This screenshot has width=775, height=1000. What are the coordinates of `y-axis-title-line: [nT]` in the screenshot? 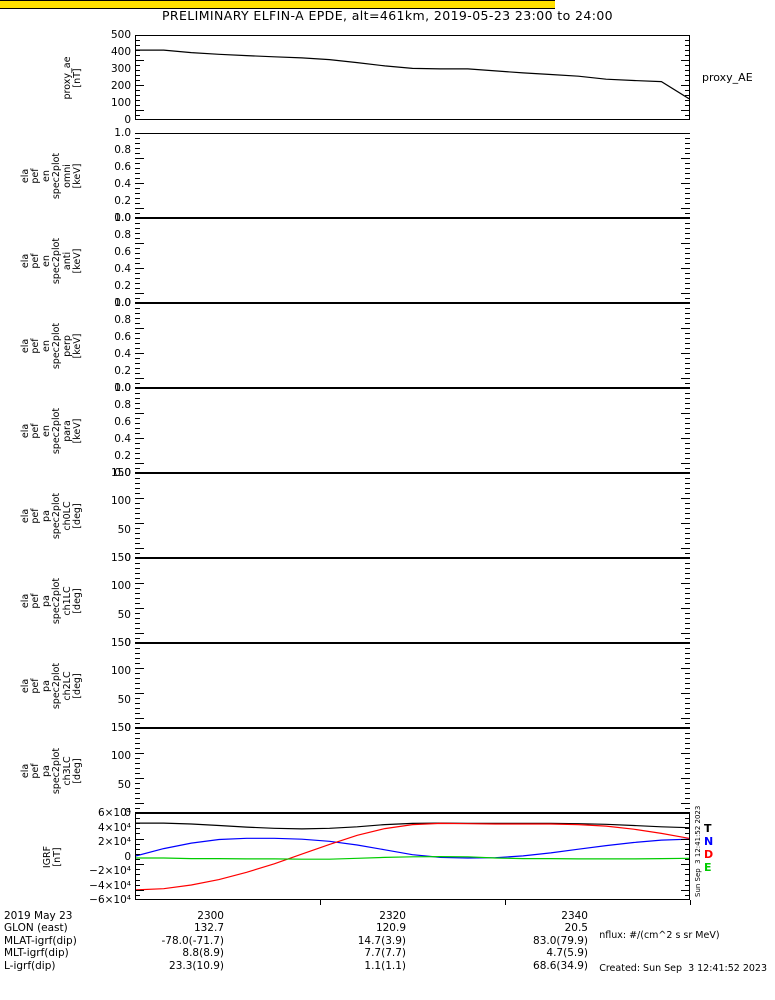 It's located at (77, 77).